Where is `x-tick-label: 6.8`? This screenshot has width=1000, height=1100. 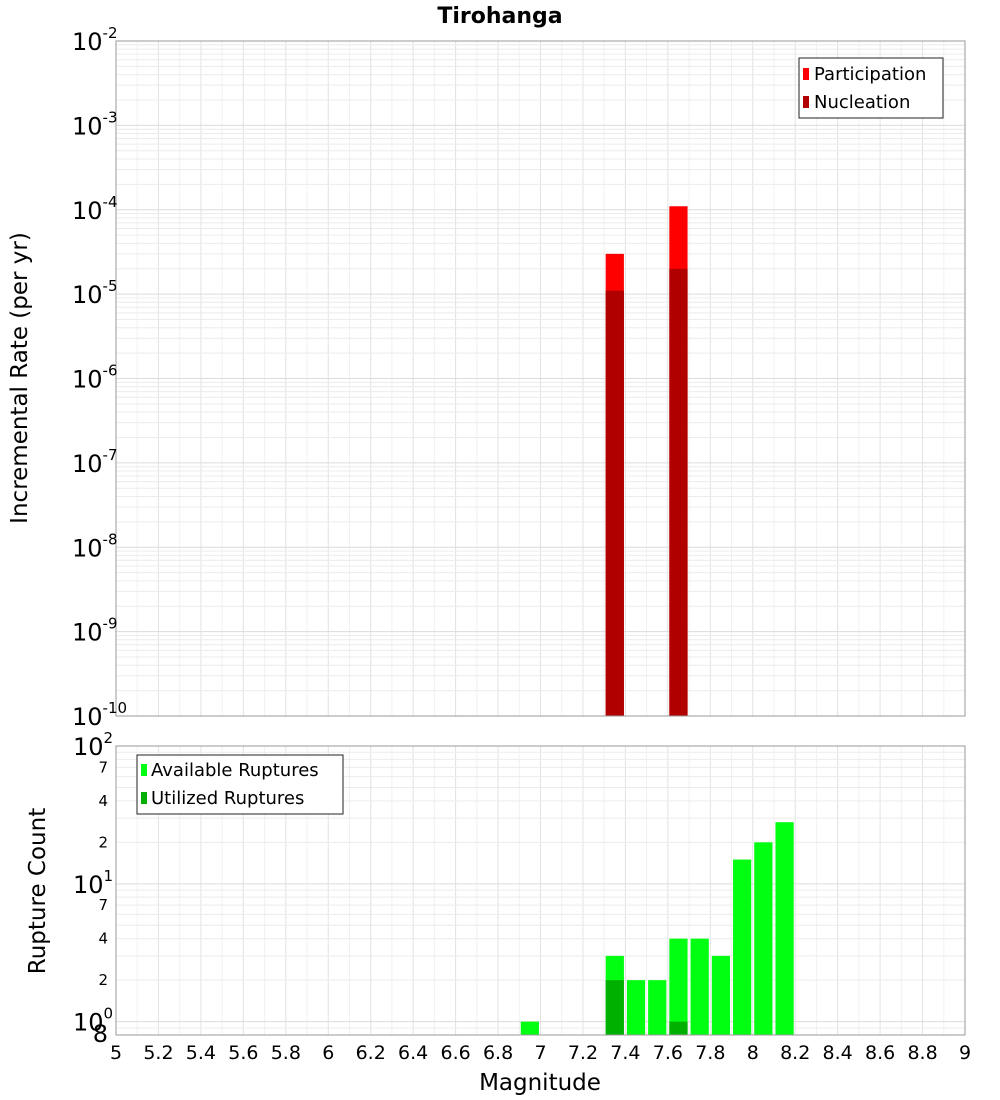 x-tick-label: 6.8 is located at coordinates (498, 1053).